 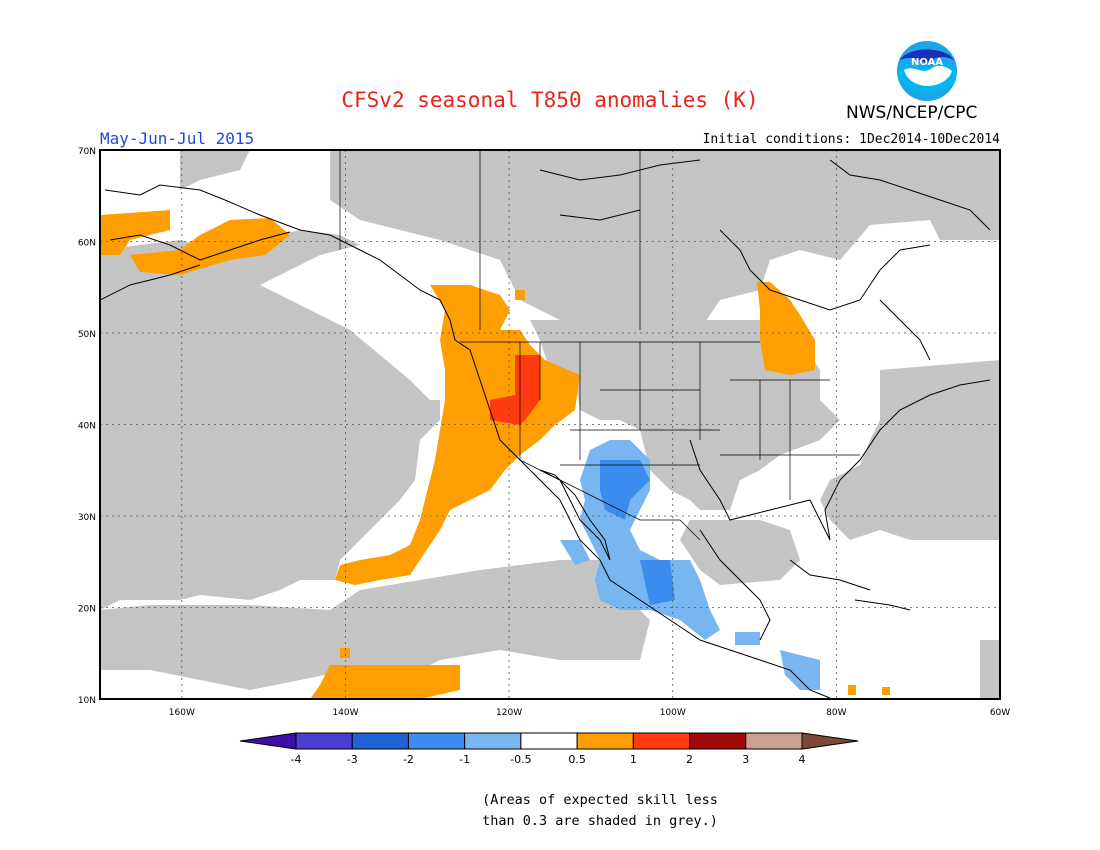 I want to click on lat-tick-label: 10N, so click(x=87, y=701).